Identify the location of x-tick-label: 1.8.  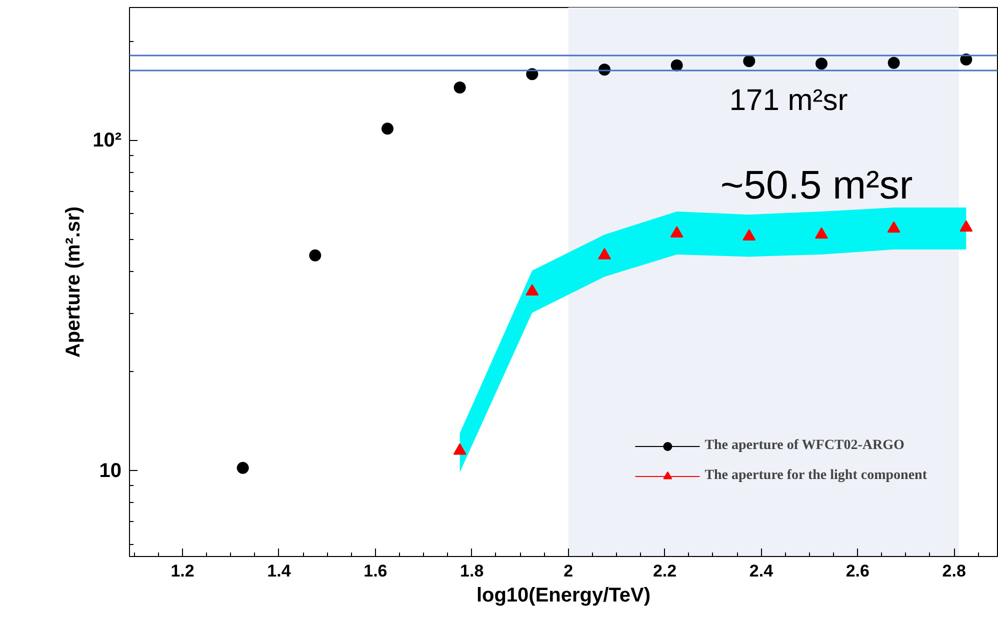
(472, 571).